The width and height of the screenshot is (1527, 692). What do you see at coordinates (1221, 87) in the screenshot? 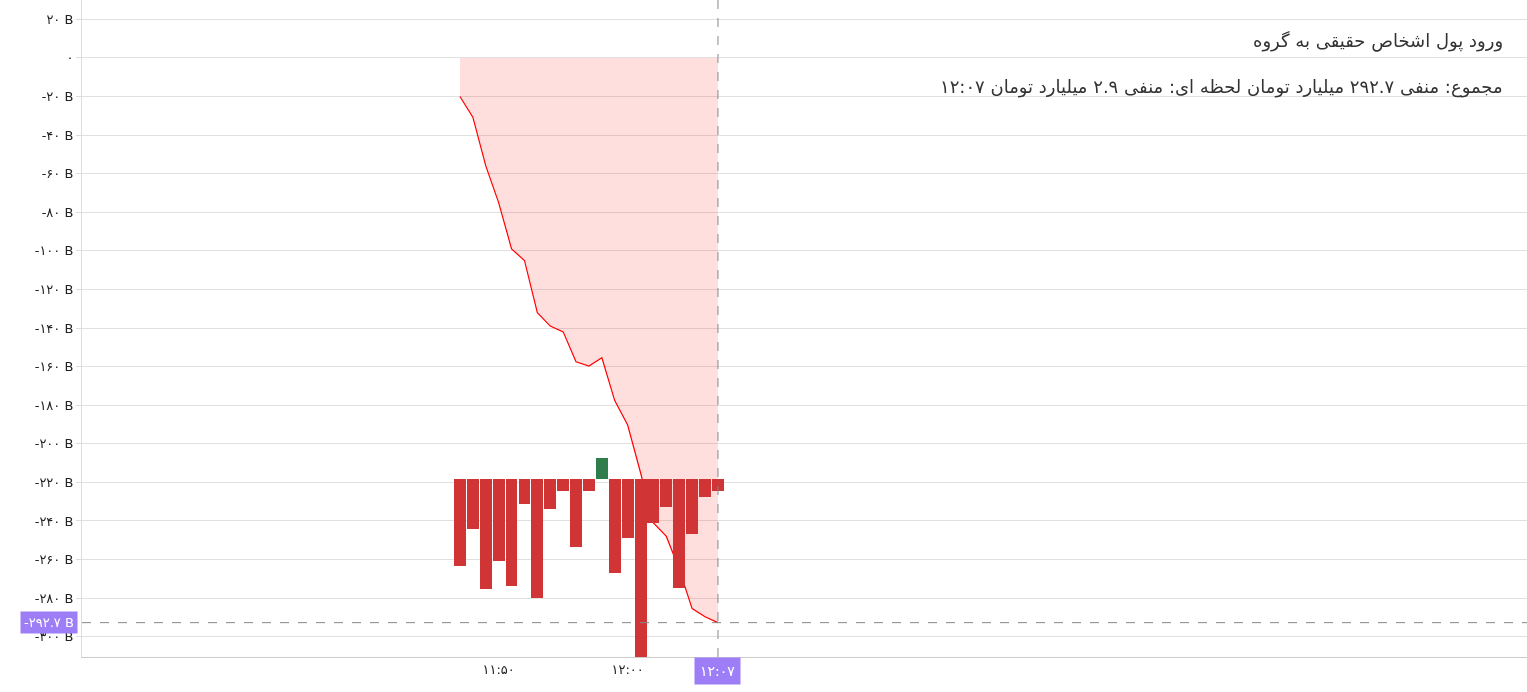
I see `text: ۱۲:۰۷ مجموع: منفی ۲۹۲.۷ میلیارد تومان لحظه ای: منفی ۲.۹ میلیارد تومان` at bounding box center [1221, 87].